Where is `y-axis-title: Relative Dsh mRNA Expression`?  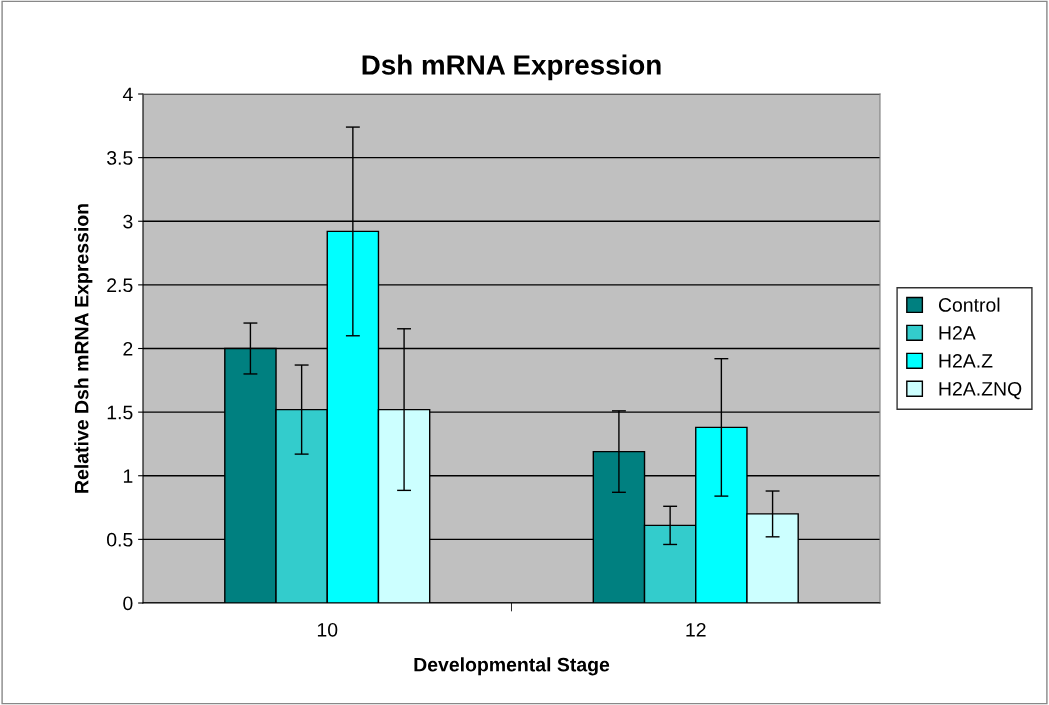 y-axis-title: Relative Dsh mRNA Expression is located at coordinates (83, 348).